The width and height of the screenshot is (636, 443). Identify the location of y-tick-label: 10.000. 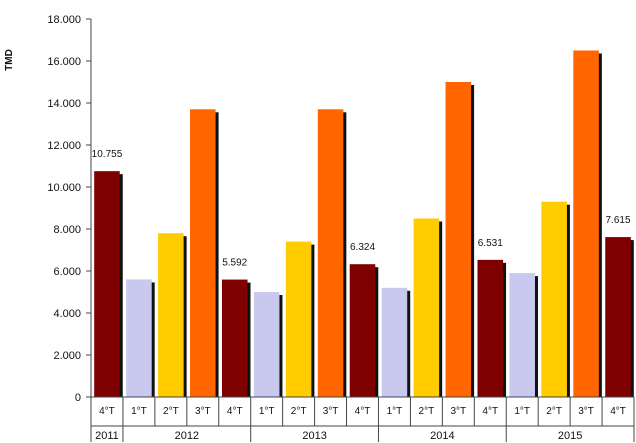
(64, 188).